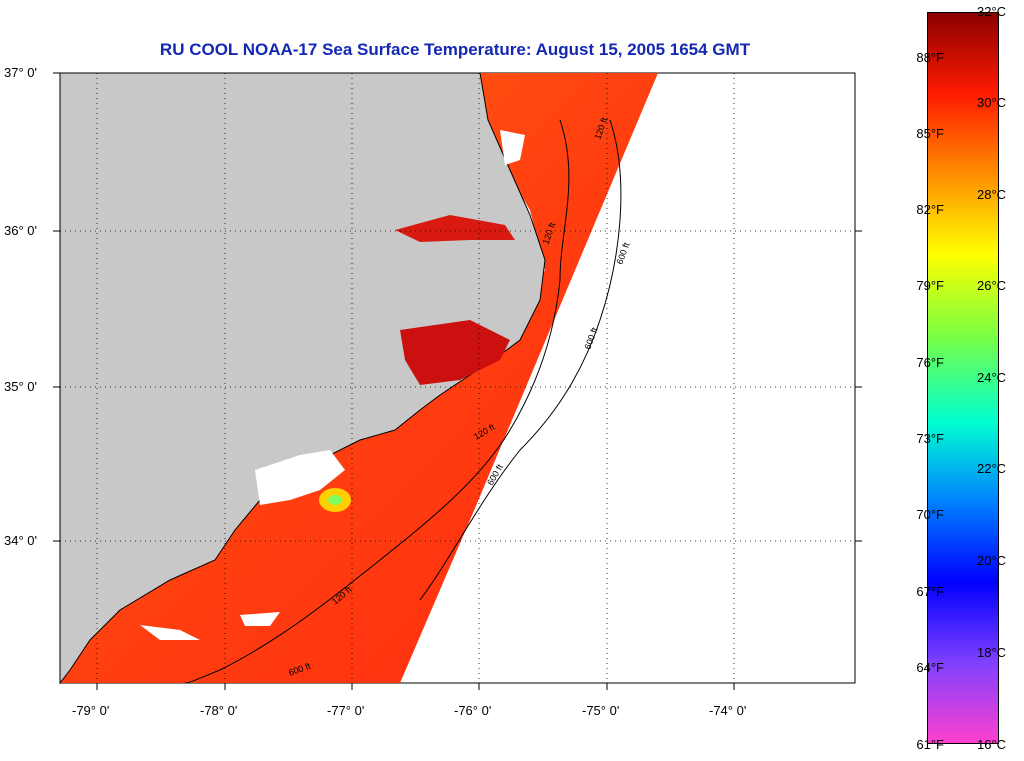 Image resolution: width=1024 pixels, height=761 pixels. What do you see at coordinates (20, 386) in the screenshot?
I see `latitude-label: 35° 0'` at bounding box center [20, 386].